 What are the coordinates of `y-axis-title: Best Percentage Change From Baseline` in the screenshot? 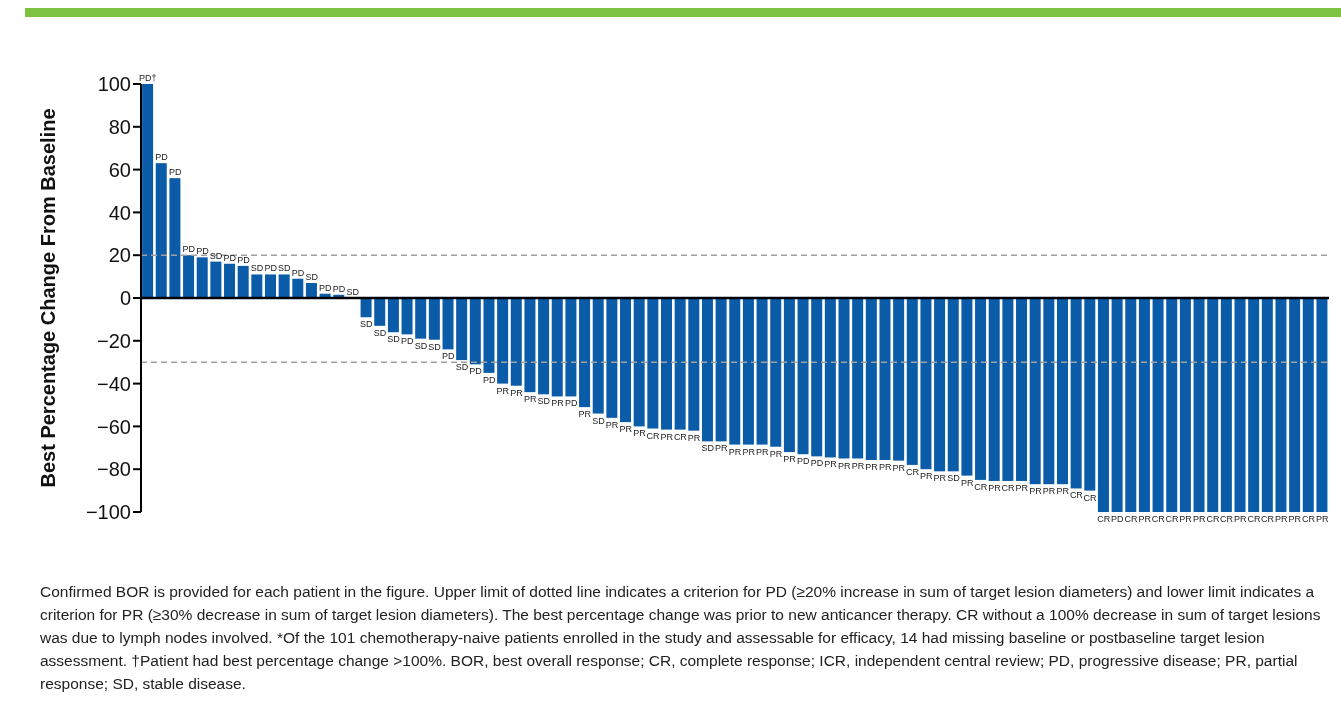 It's located at (48, 298).